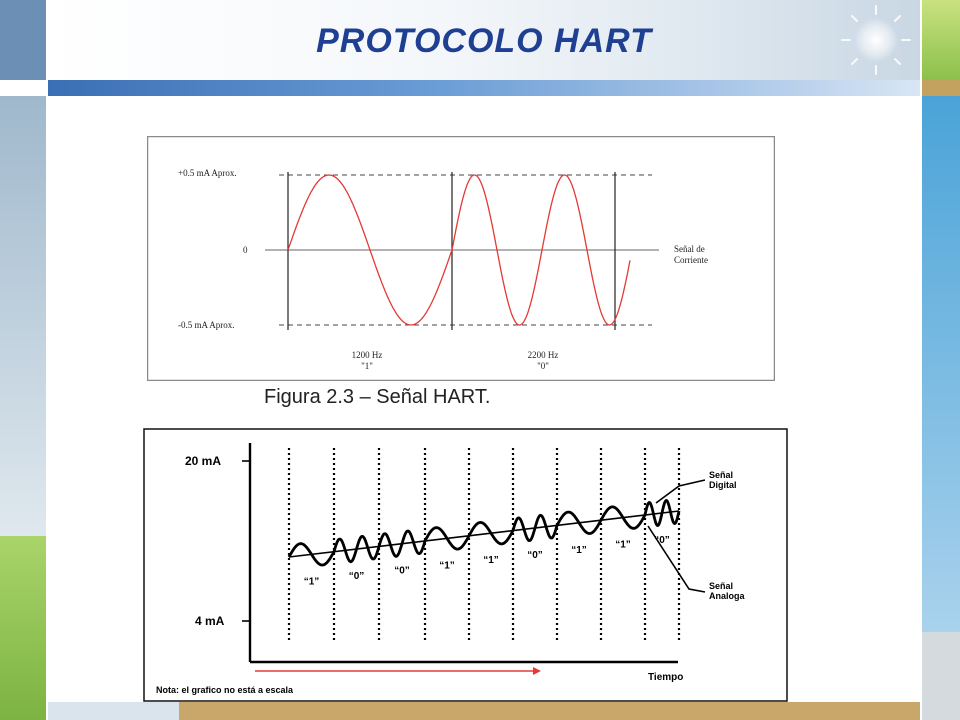  I want to click on bit-boundary-lines, so click(484, 545).